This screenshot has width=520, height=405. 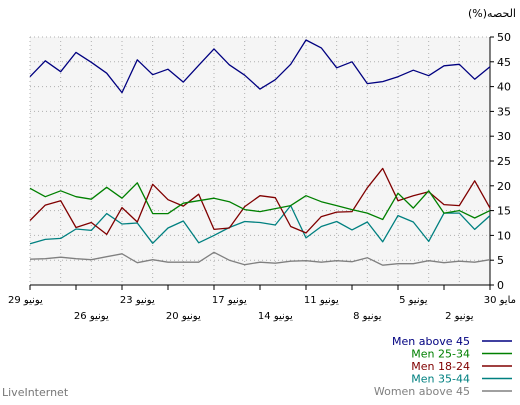 I want to click on x-tick-label: 20 يونيو, so click(x=183, y=316).